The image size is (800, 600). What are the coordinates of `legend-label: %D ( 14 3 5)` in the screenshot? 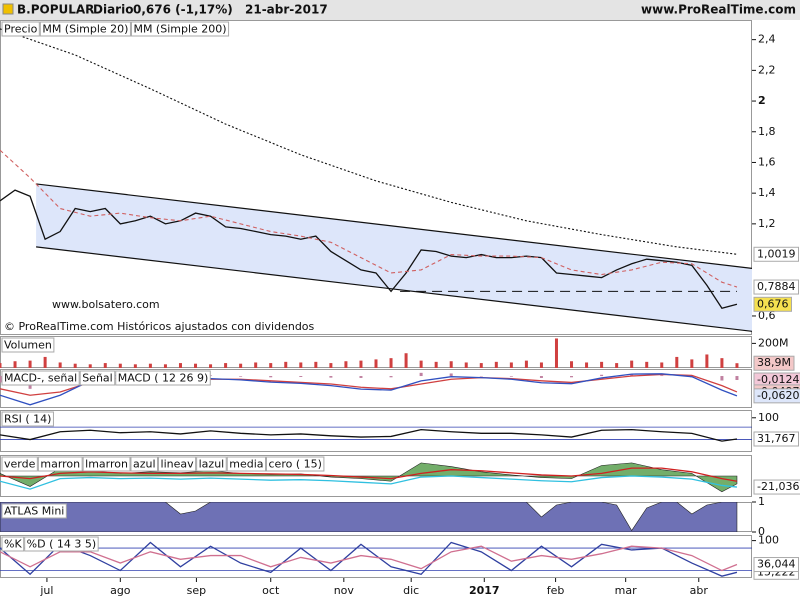 It's located at (62, 544).